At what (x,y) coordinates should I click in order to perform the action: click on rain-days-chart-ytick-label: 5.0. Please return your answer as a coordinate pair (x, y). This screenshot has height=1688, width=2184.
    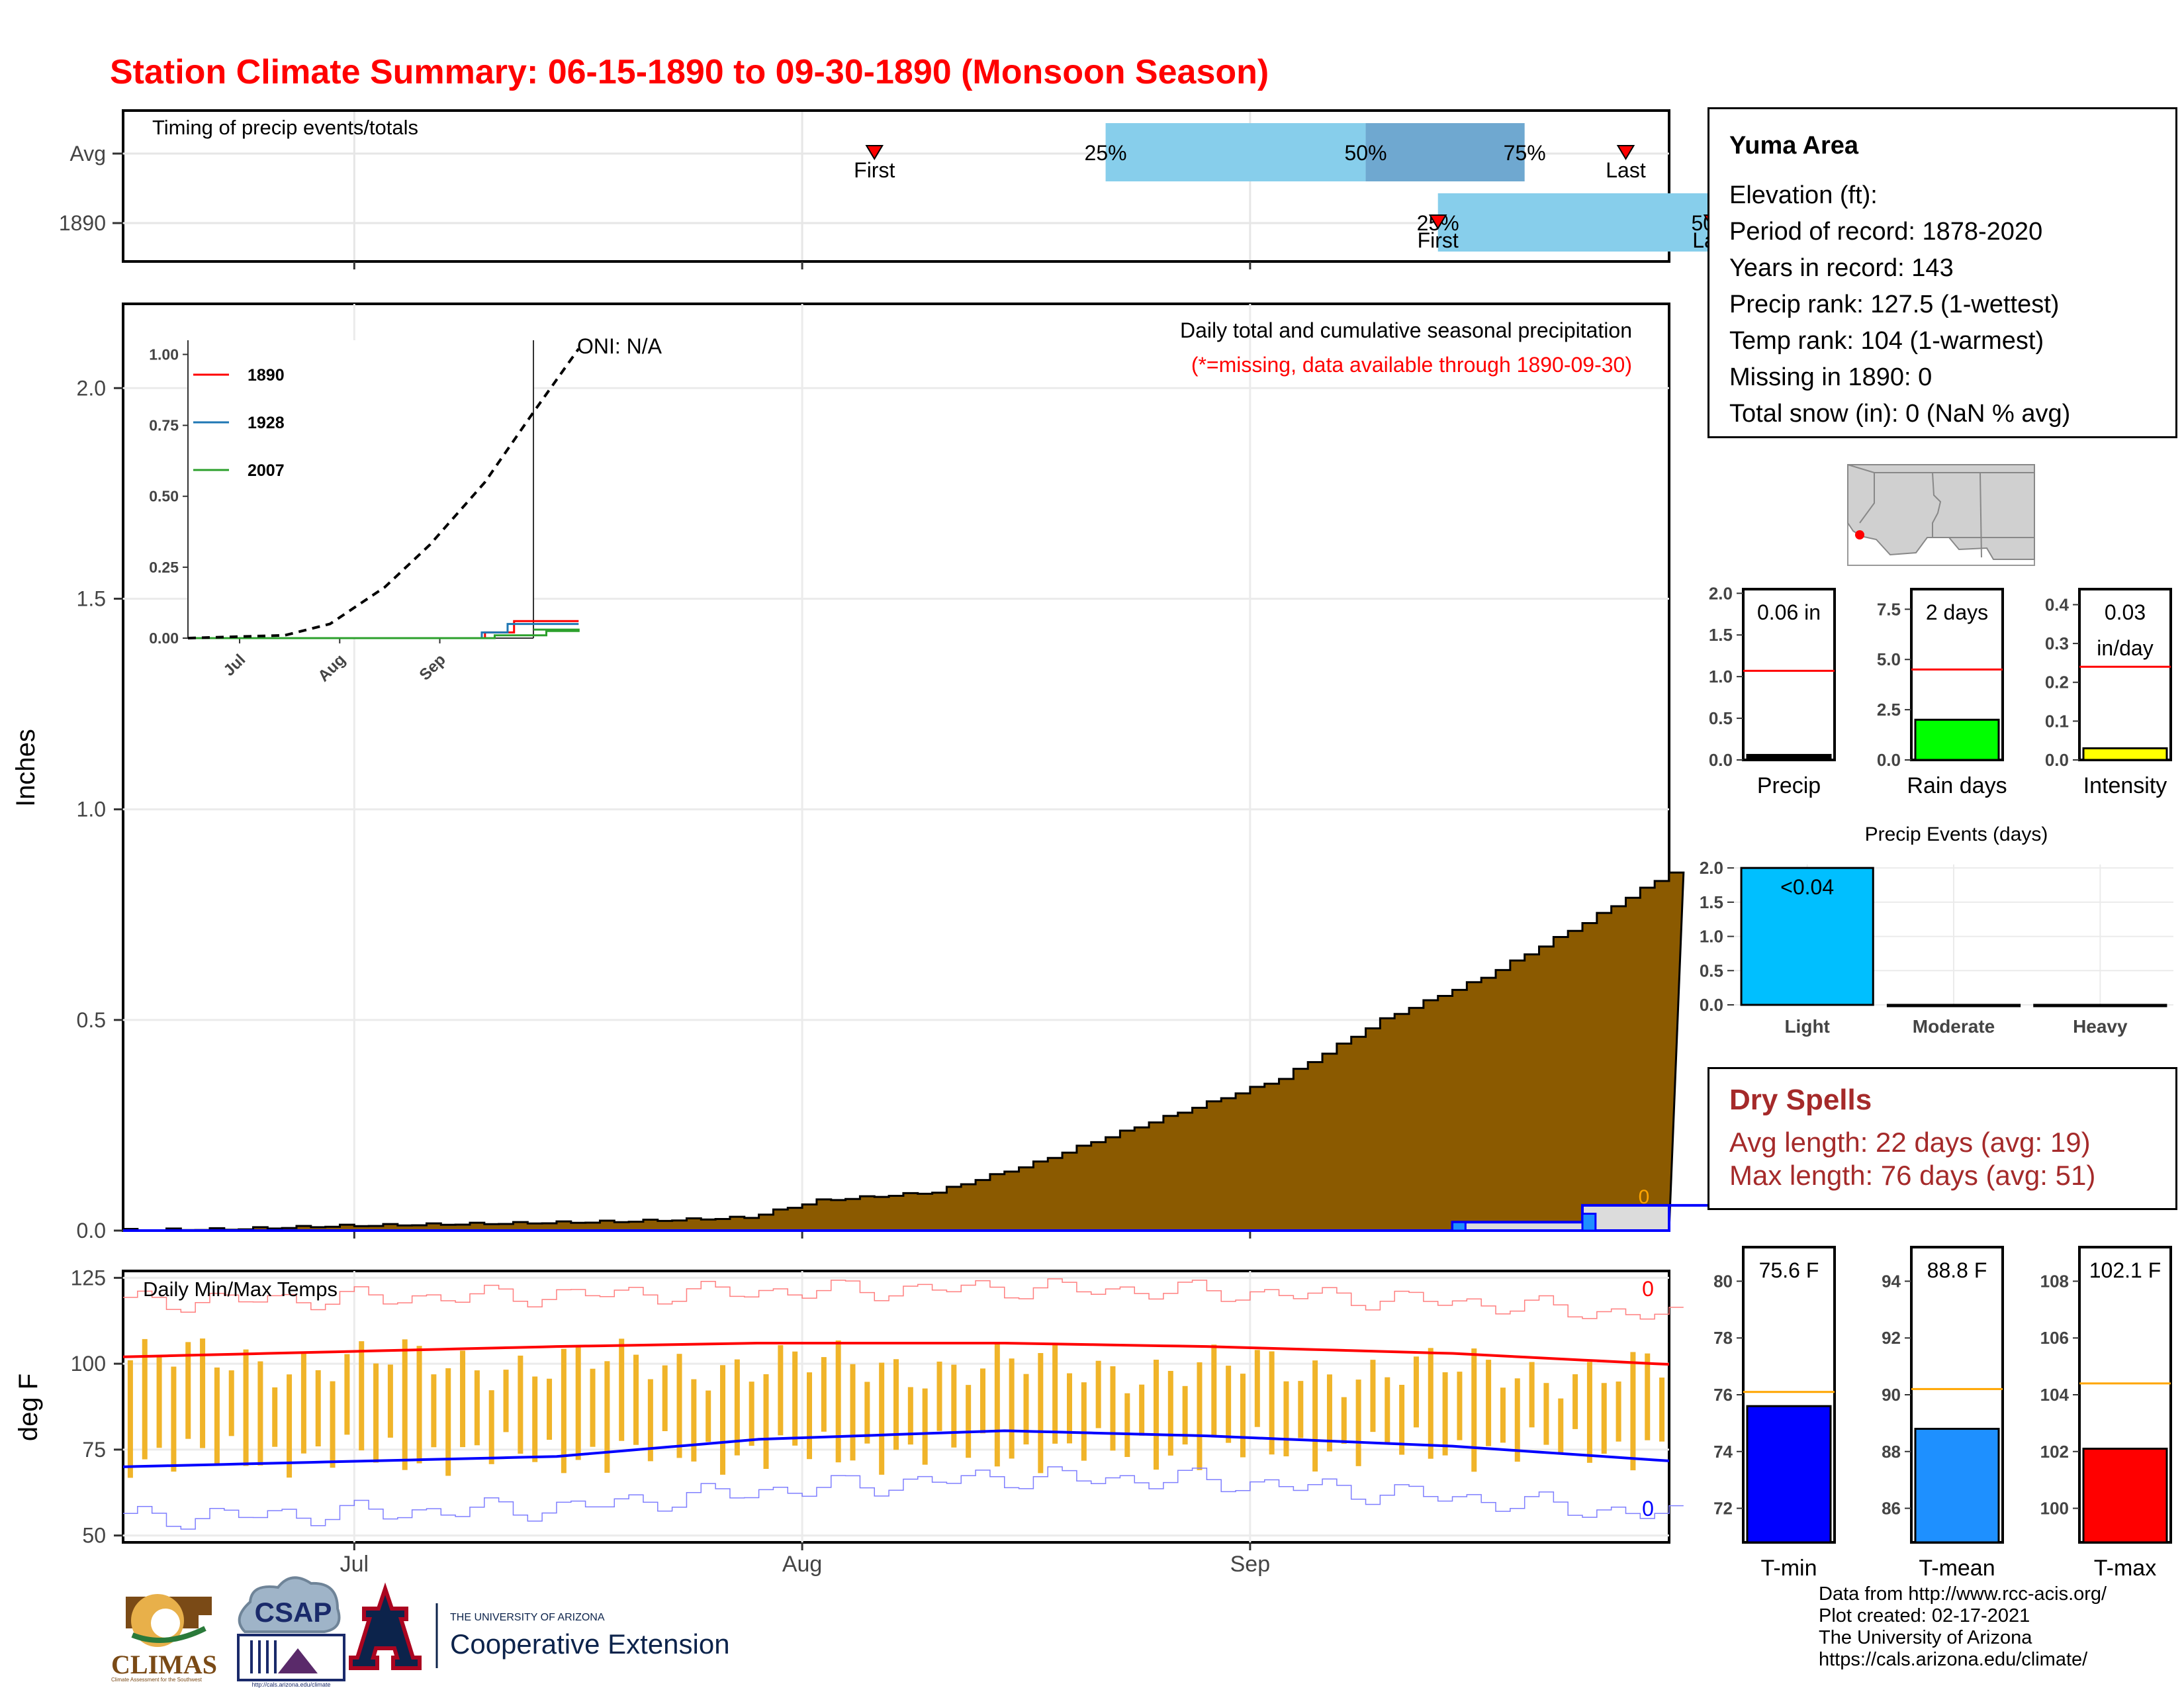
    Looking at the image, I should click on (1889, 659).